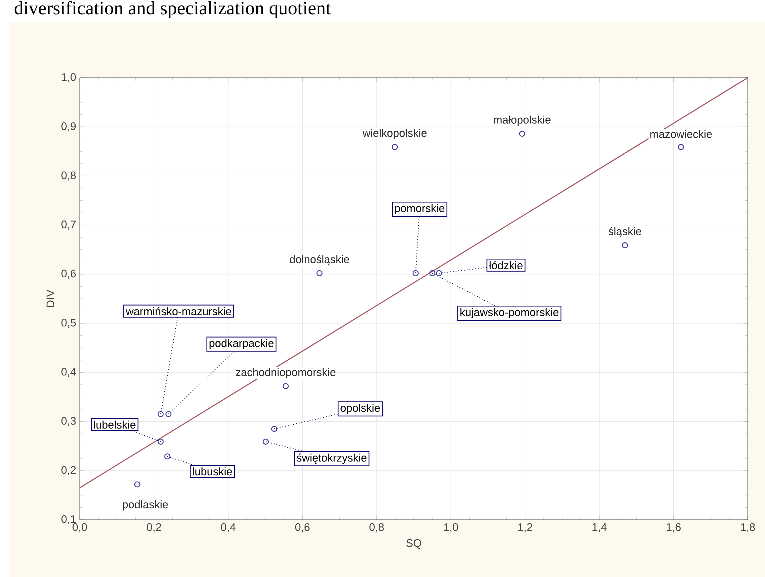 The image size is (765, 577). What do you see at coordinates (674, 528) in the screenshot?
I see `x-tick-label: 1,6` at bounding box center [674, 528].